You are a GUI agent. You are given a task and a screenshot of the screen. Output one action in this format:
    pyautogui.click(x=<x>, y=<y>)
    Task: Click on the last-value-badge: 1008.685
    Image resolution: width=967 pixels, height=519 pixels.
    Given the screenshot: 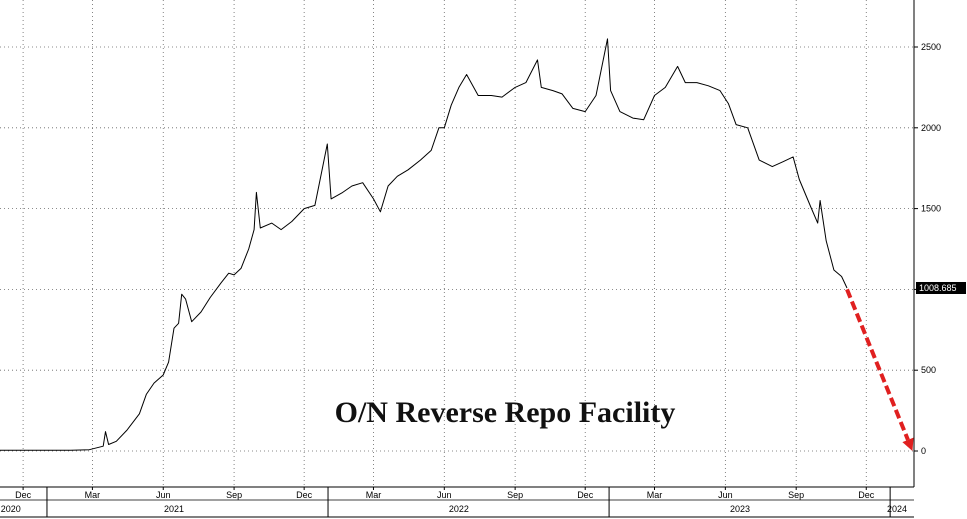 What is the action you would take?
    pyautogui.click(x=941, y=287)
    